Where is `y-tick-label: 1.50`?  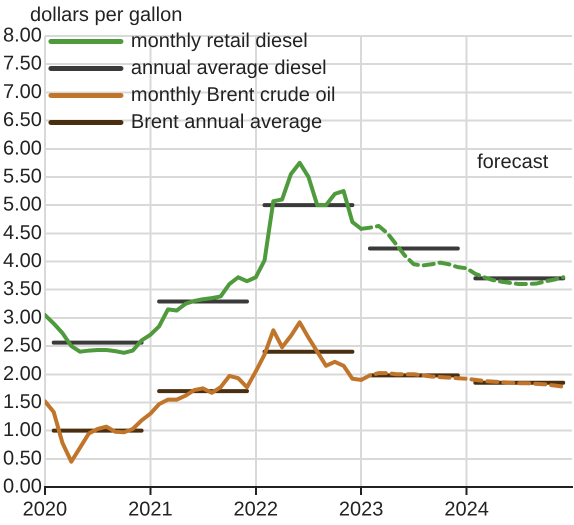
y-tick-label: 1.50 is located at coordinates (22, 401).